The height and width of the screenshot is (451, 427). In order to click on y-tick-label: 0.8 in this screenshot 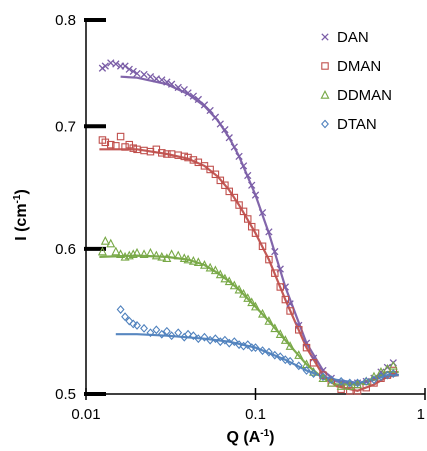, I will do `click(65, 20)`.